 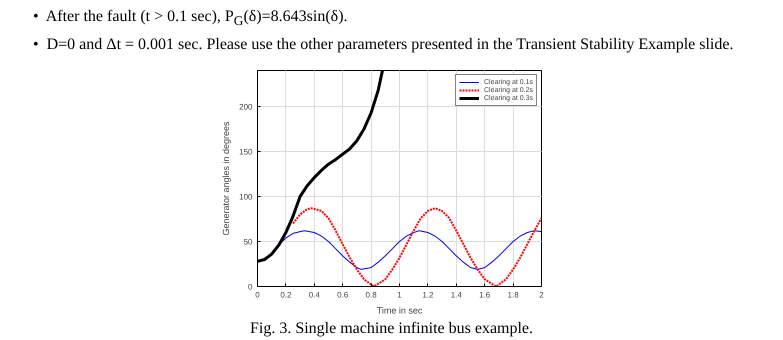 I want to click on x-tick-label: 0.6, so click(x=343, y=295).